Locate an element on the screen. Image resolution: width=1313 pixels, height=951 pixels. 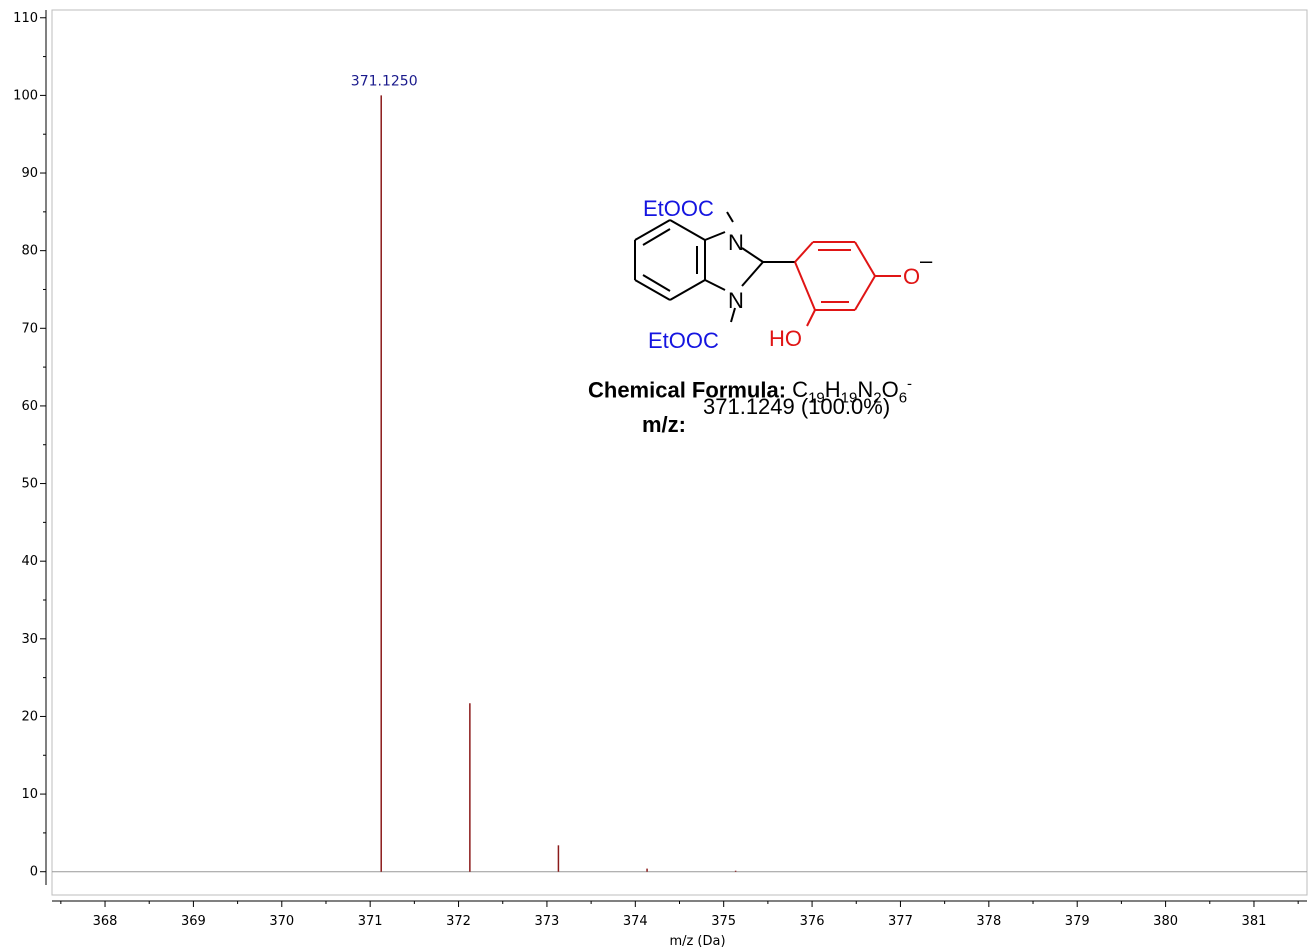
y-tick-label-80: 80 is located at coordinates (29, 251).